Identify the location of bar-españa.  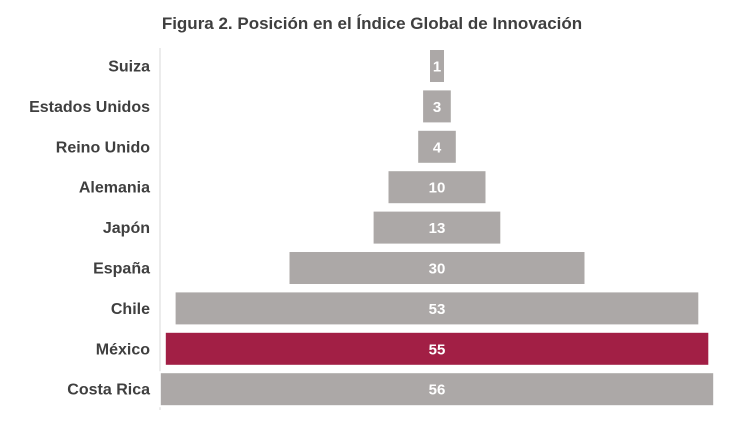
(437, 268).